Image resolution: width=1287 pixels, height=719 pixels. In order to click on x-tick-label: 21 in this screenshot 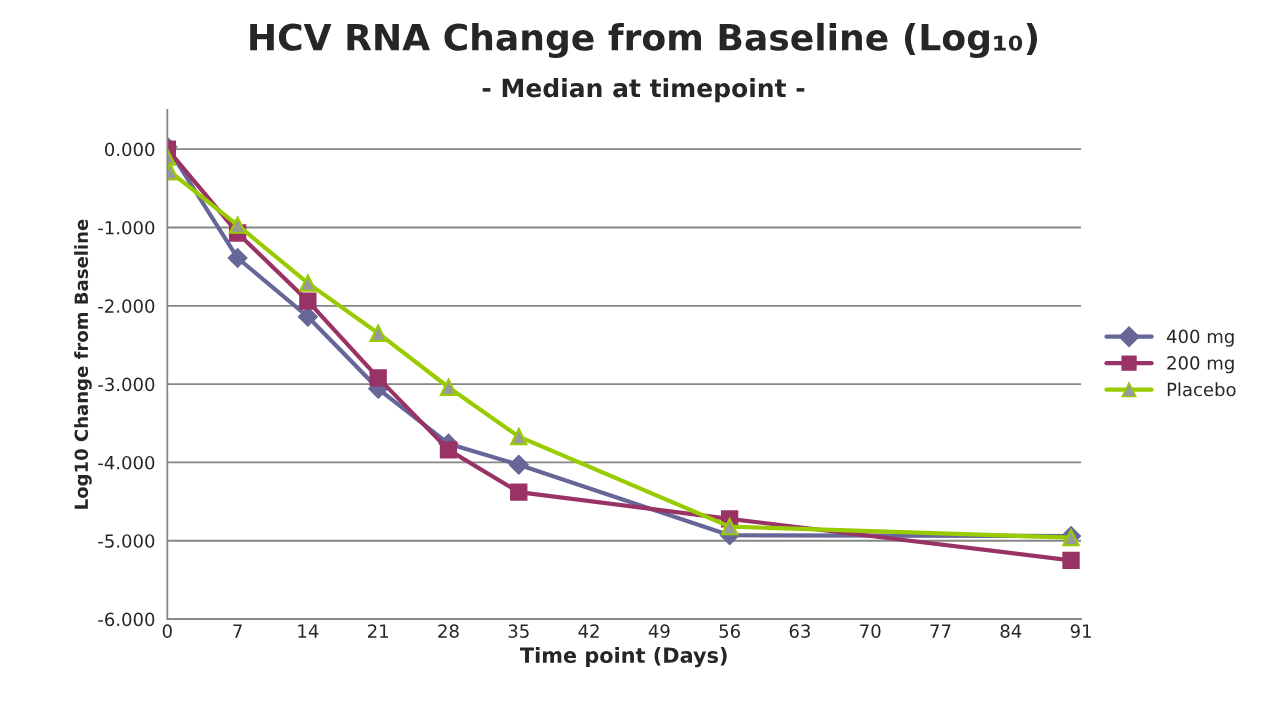, I will do `click(378, 631)`.